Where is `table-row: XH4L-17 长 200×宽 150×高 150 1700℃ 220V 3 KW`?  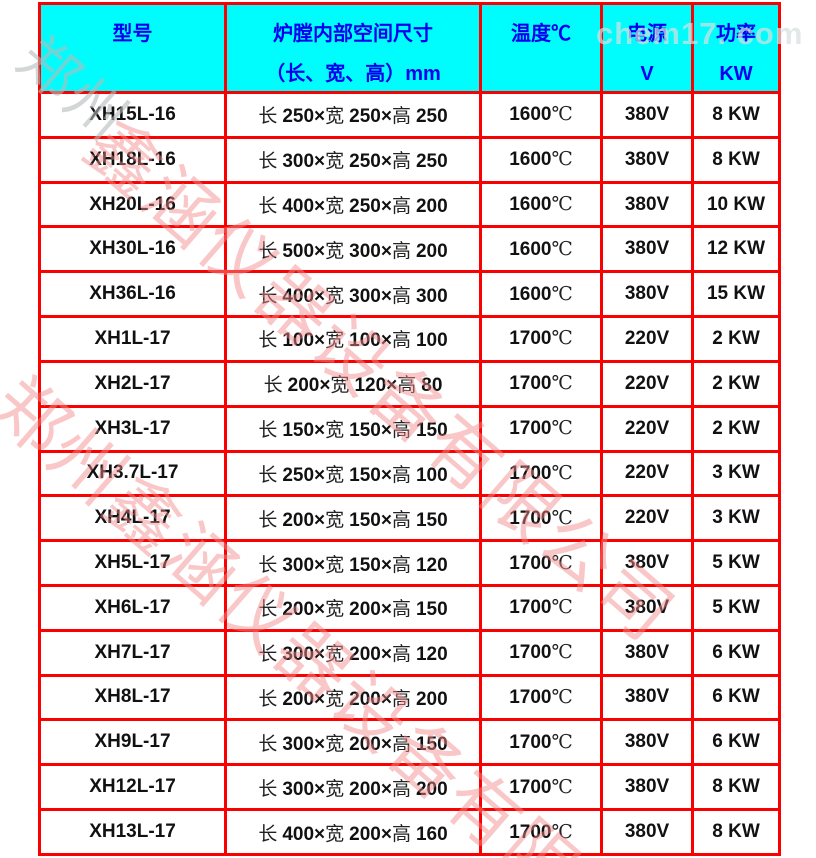
table-row: XH4L-17 长 200×宽 150×高 150 1700℃ 220V 3 KW is located at coordinates (409, 518).